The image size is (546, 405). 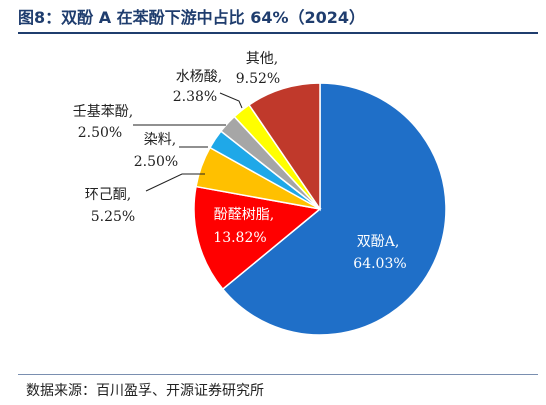 What do you see at coordinates (108, 195) in the screenshot?
I see `slice-name-label-2: 环己酮,` at bounding box center [108, 195].